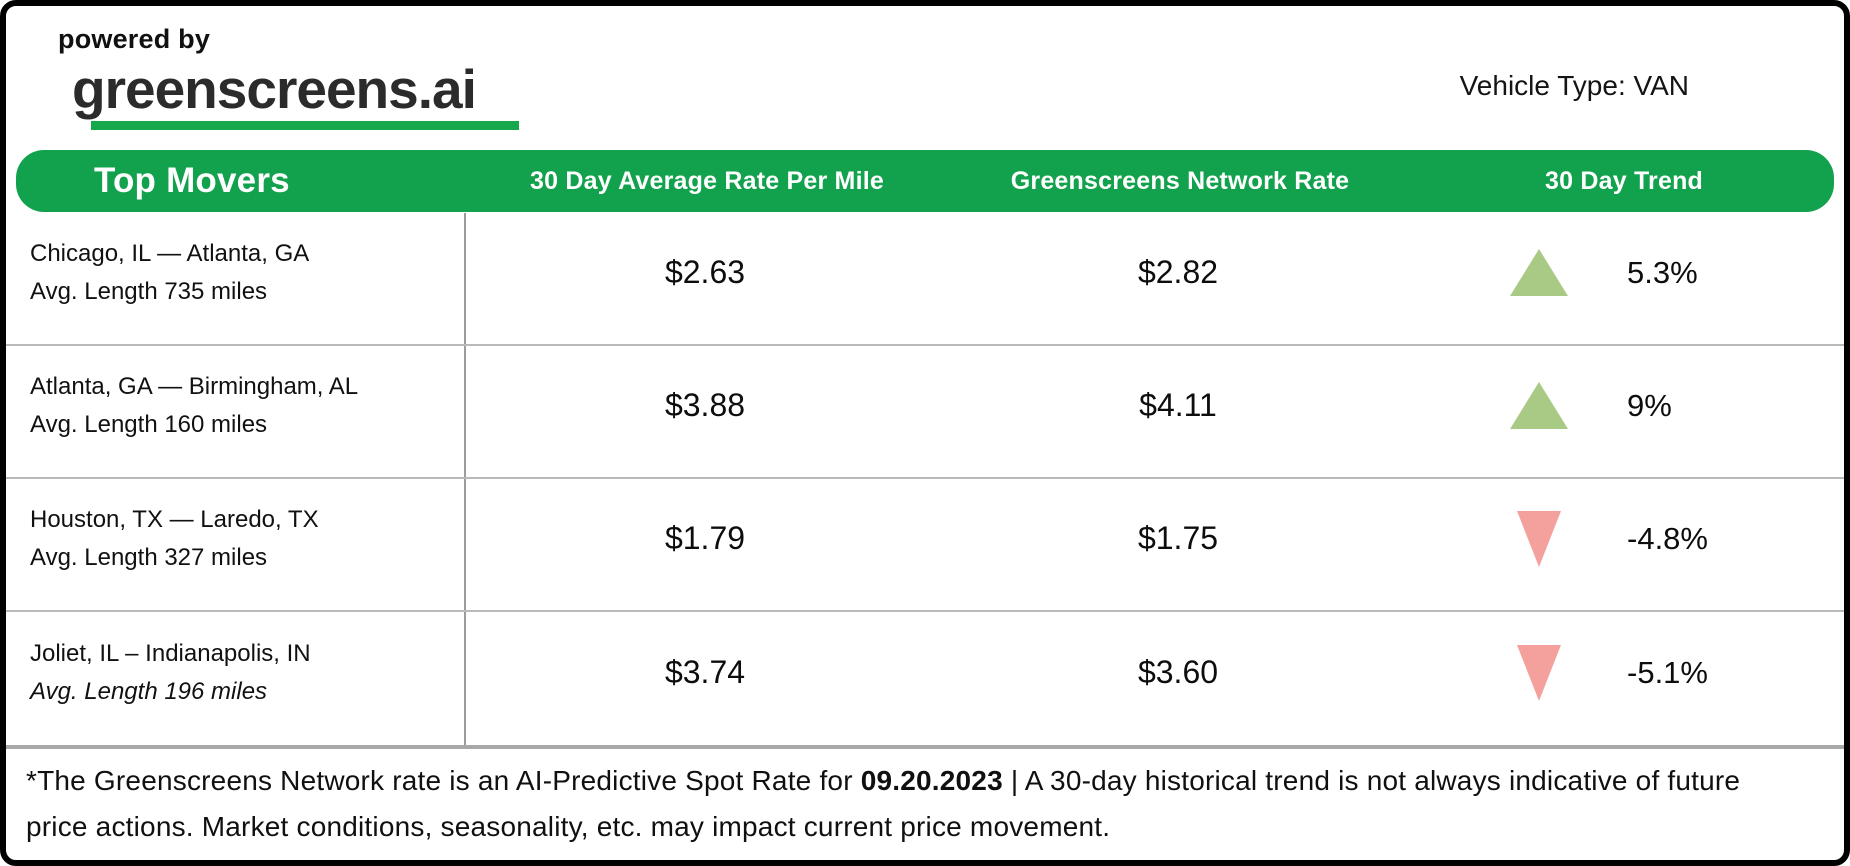  What do you see at coordinates (149, 557) in the screenshot?
I see `lane-avg-length: Avg. Length 327 miles` at bounding box center [149, 557].